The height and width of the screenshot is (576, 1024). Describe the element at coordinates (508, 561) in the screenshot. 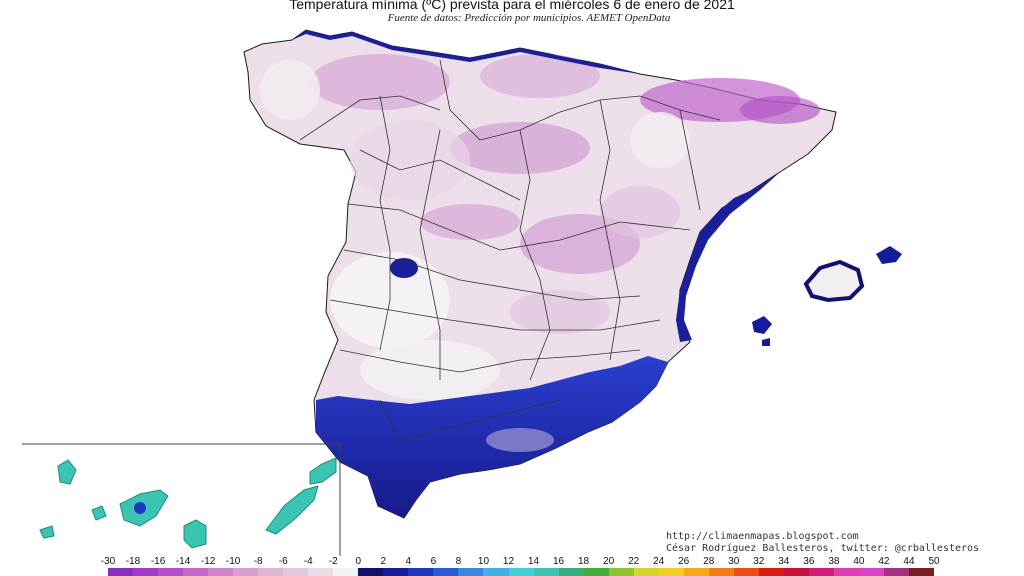

I see `legend-label: 12` at that location.